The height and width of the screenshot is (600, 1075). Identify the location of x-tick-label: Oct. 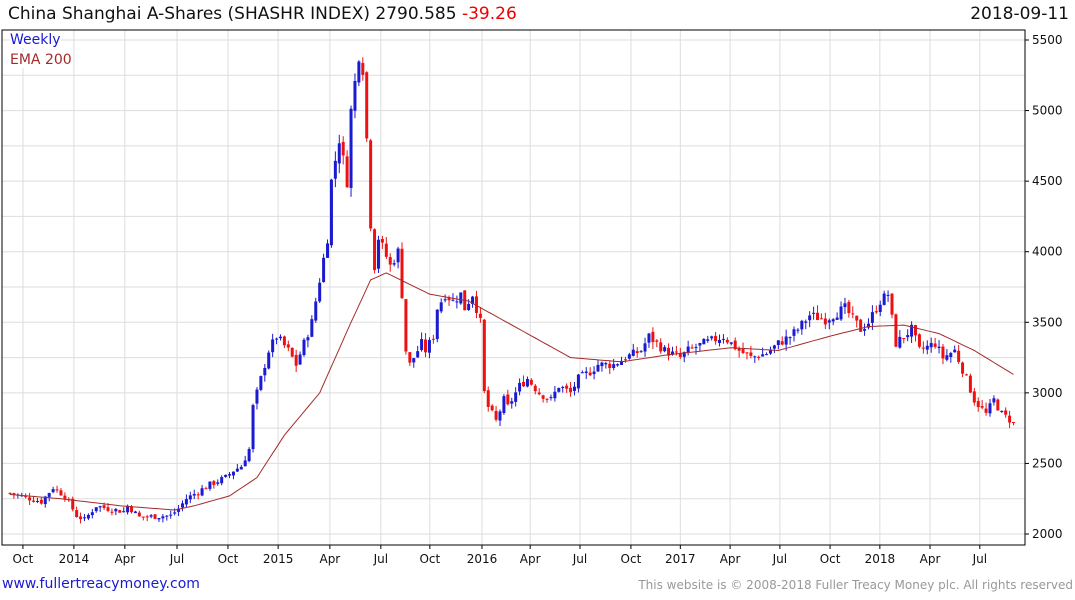
(228, 559).